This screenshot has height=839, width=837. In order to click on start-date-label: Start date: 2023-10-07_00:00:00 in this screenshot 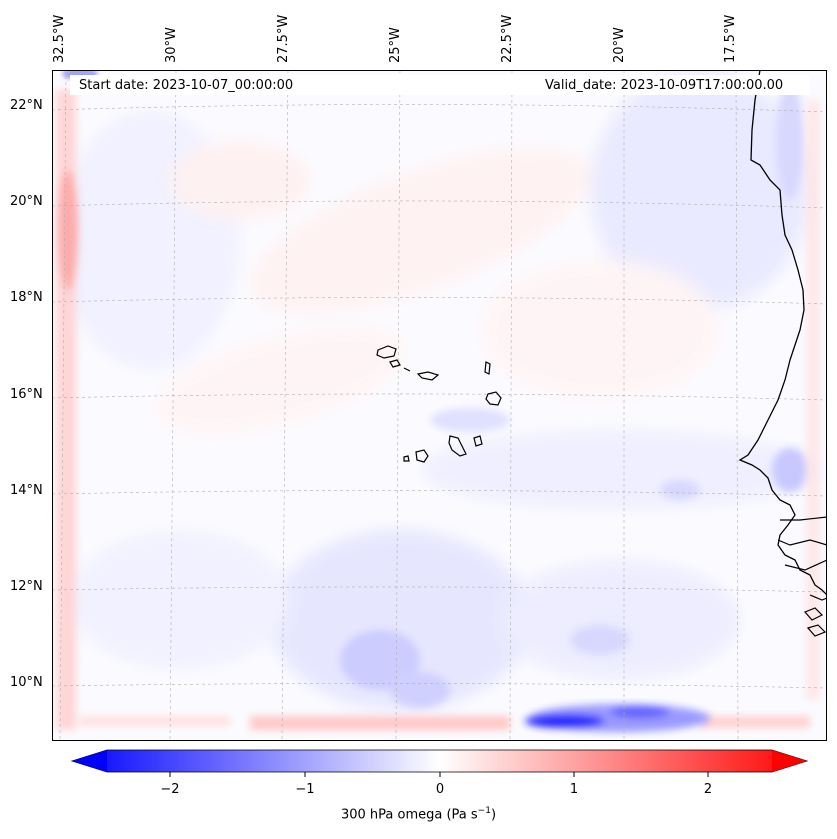, I will do `click(186, 85)`.